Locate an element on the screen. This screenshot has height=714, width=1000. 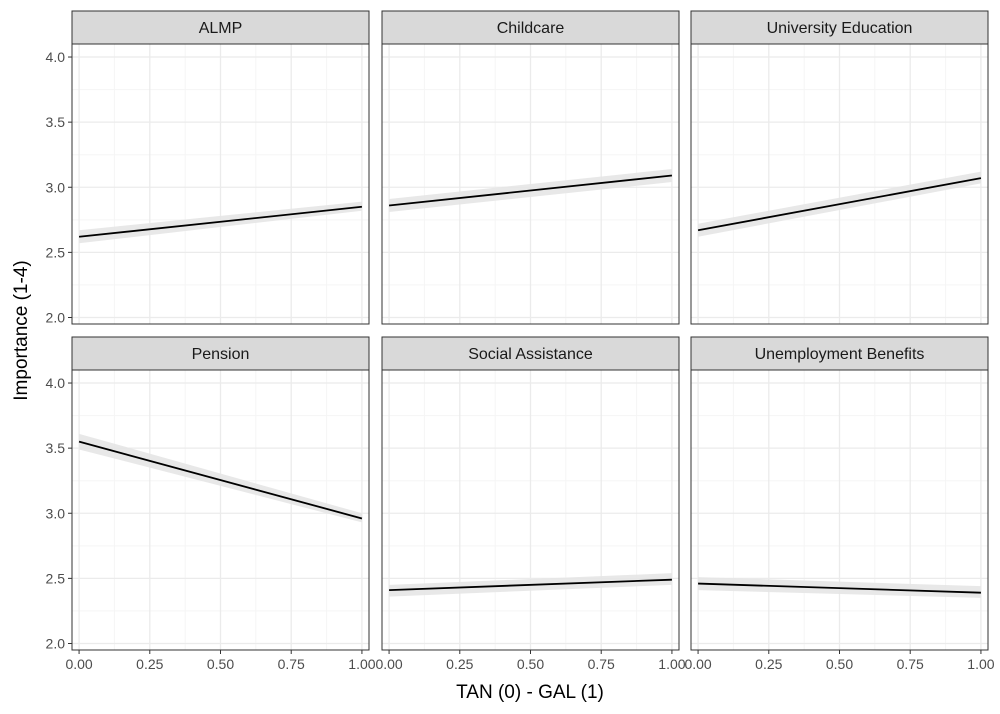
facet-panel: Social Assistance 0.00 0.25 0.50 0.75 1.00 is located at coordinates (530, 504).